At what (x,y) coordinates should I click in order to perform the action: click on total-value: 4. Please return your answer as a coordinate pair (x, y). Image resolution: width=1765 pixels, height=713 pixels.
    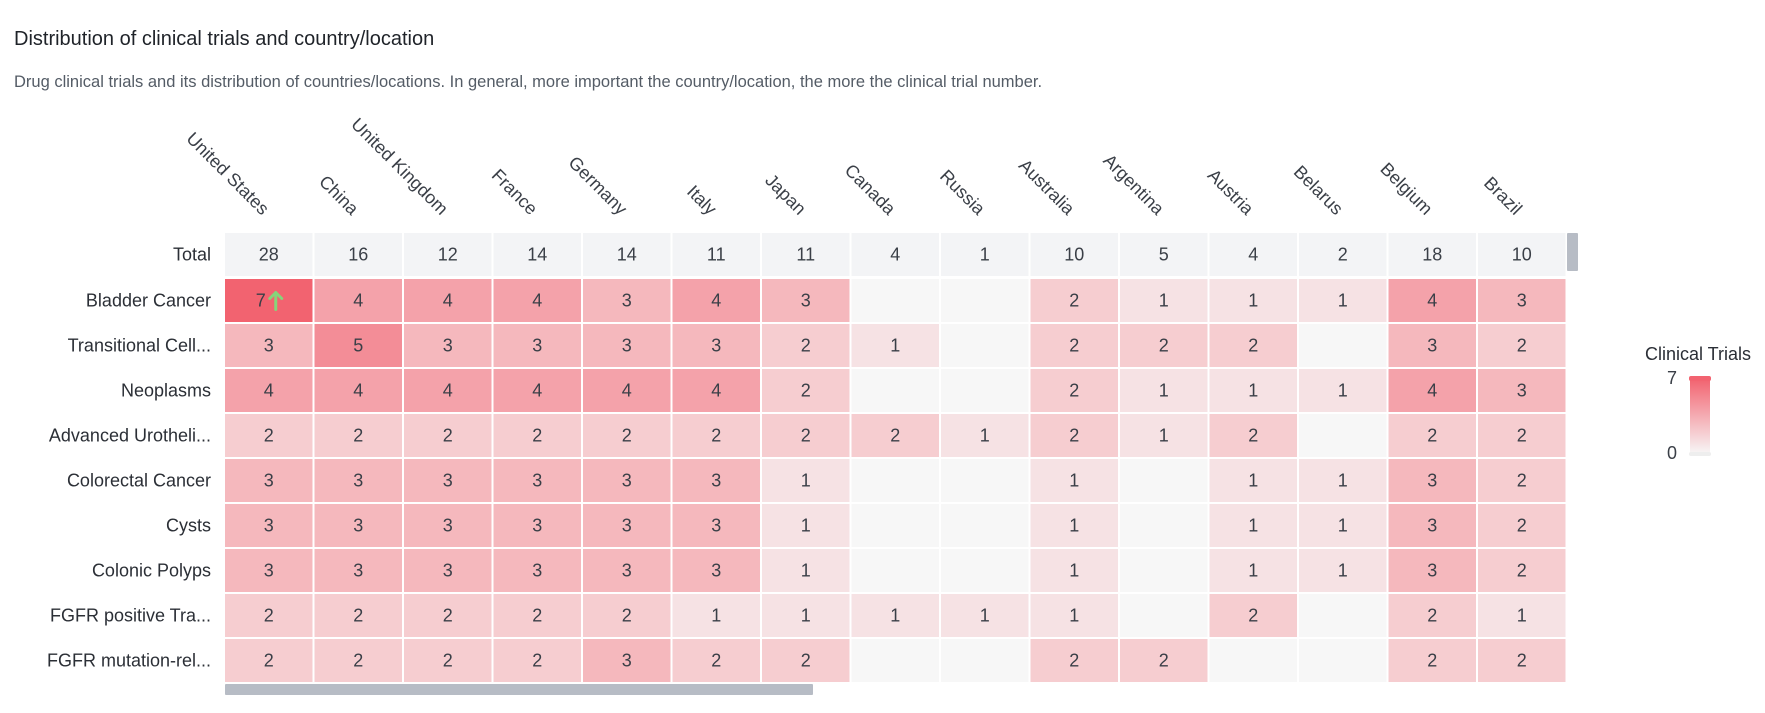
    Looking at the image, I should click on (1253, 255).